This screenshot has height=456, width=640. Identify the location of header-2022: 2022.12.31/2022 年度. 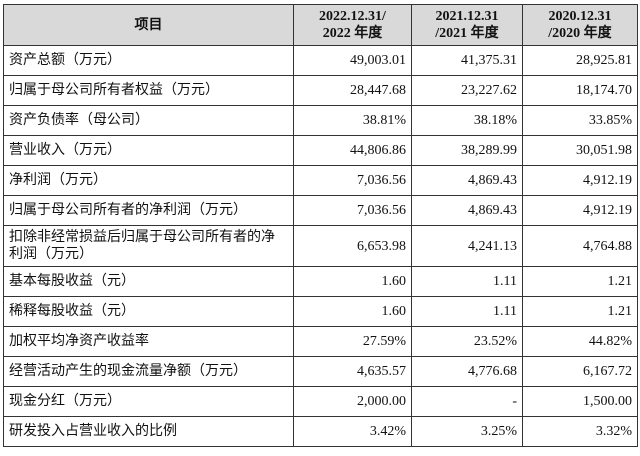
(352, 25).